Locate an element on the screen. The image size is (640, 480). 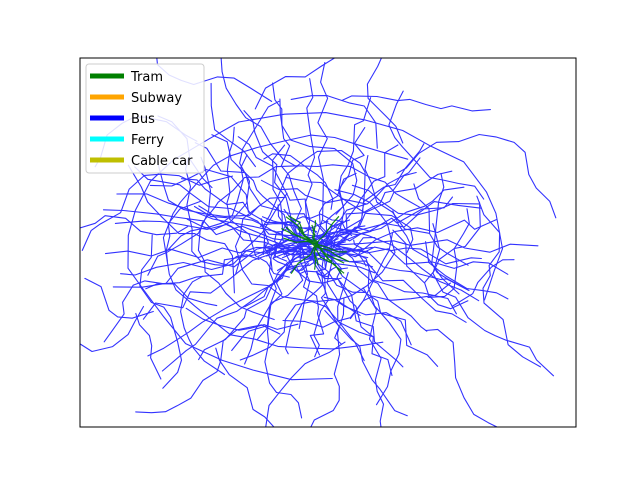
legend-label-cable-car: Cable car is located at coordinates (162, 161).